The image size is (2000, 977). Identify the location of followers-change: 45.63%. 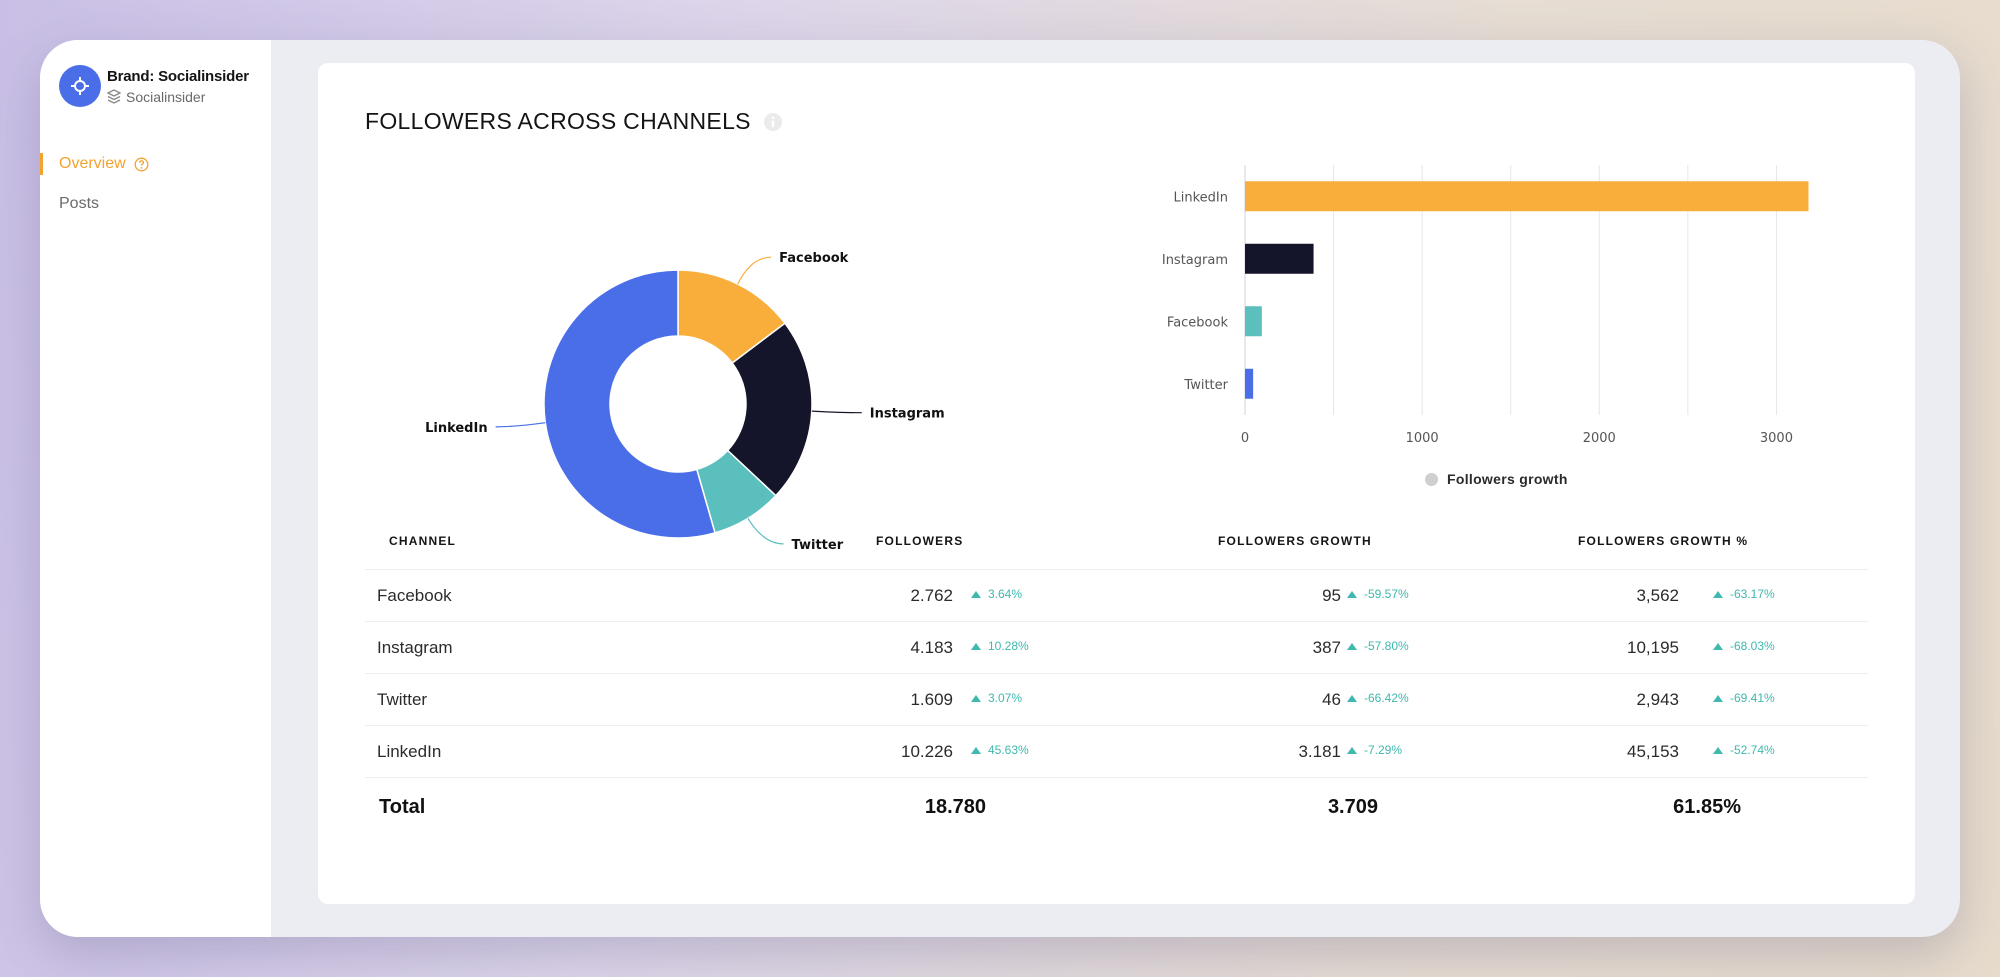
(1000, 750).